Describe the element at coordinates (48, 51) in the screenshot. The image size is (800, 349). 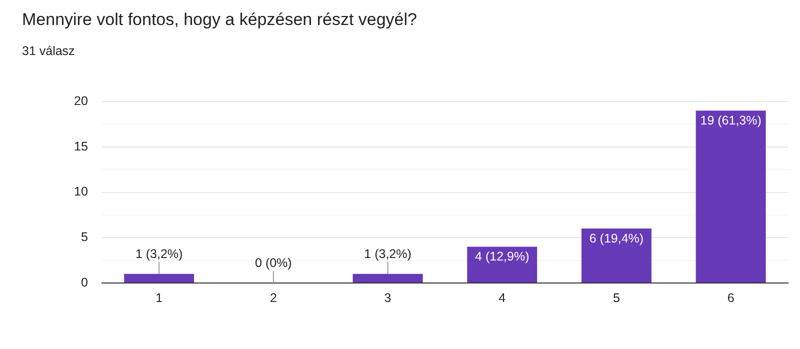
I see `chart-subtitle: 31 válasz` at that location.